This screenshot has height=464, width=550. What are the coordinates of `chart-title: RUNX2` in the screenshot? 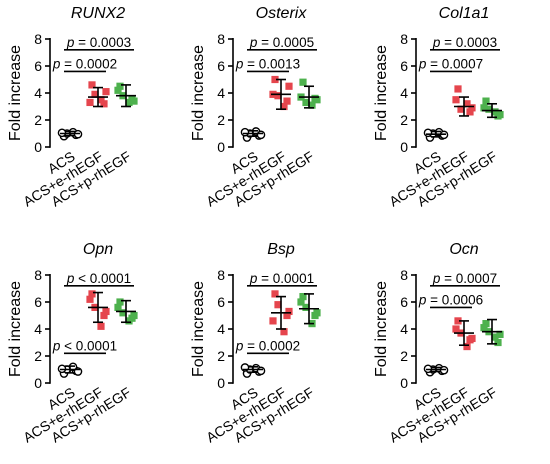 It's located at (98, 13).